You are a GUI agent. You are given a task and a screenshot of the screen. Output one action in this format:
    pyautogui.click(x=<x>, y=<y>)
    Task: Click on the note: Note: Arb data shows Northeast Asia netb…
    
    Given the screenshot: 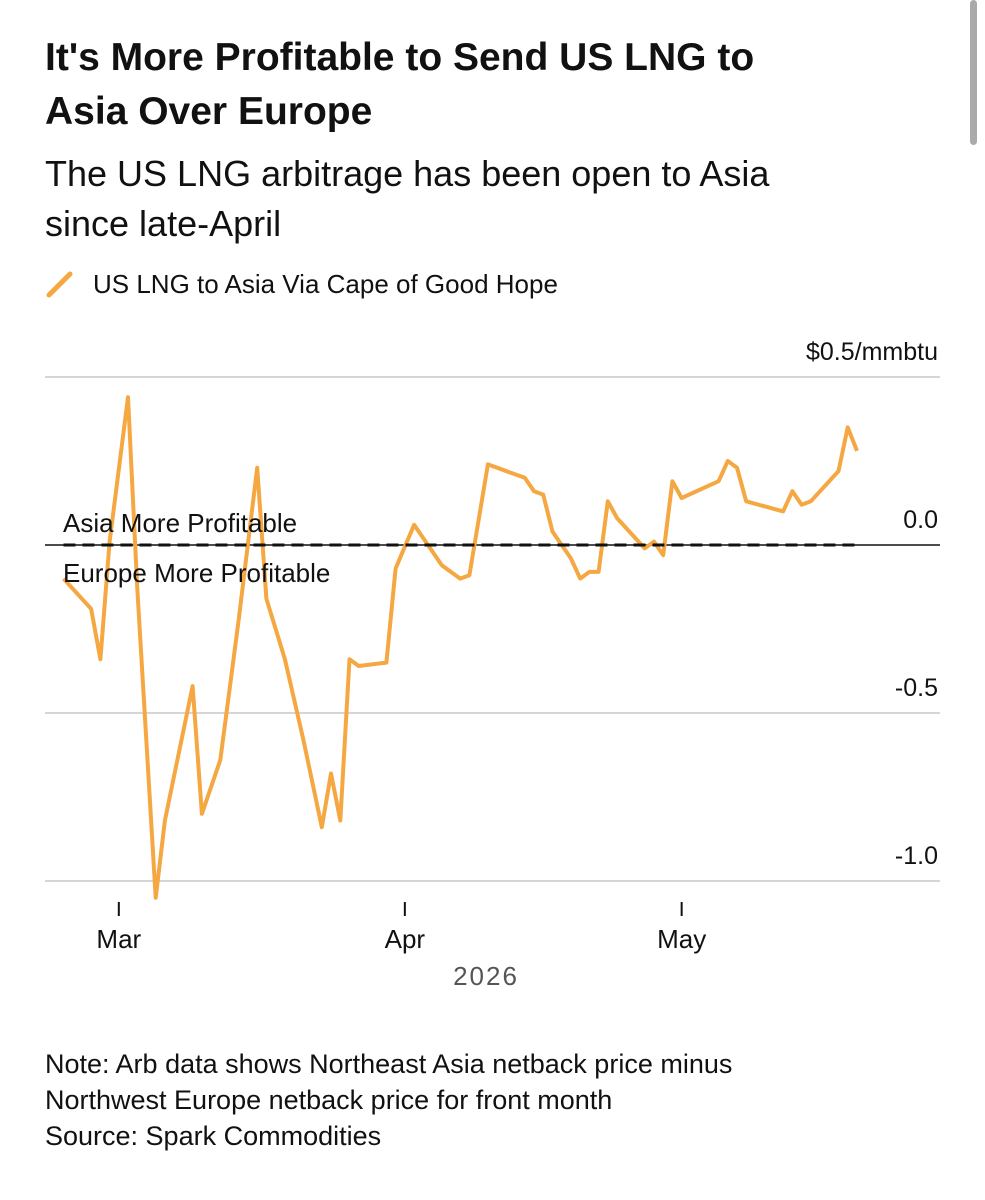 What is the action you would take?
    pyautogui.click(x=388, y=1064)
    